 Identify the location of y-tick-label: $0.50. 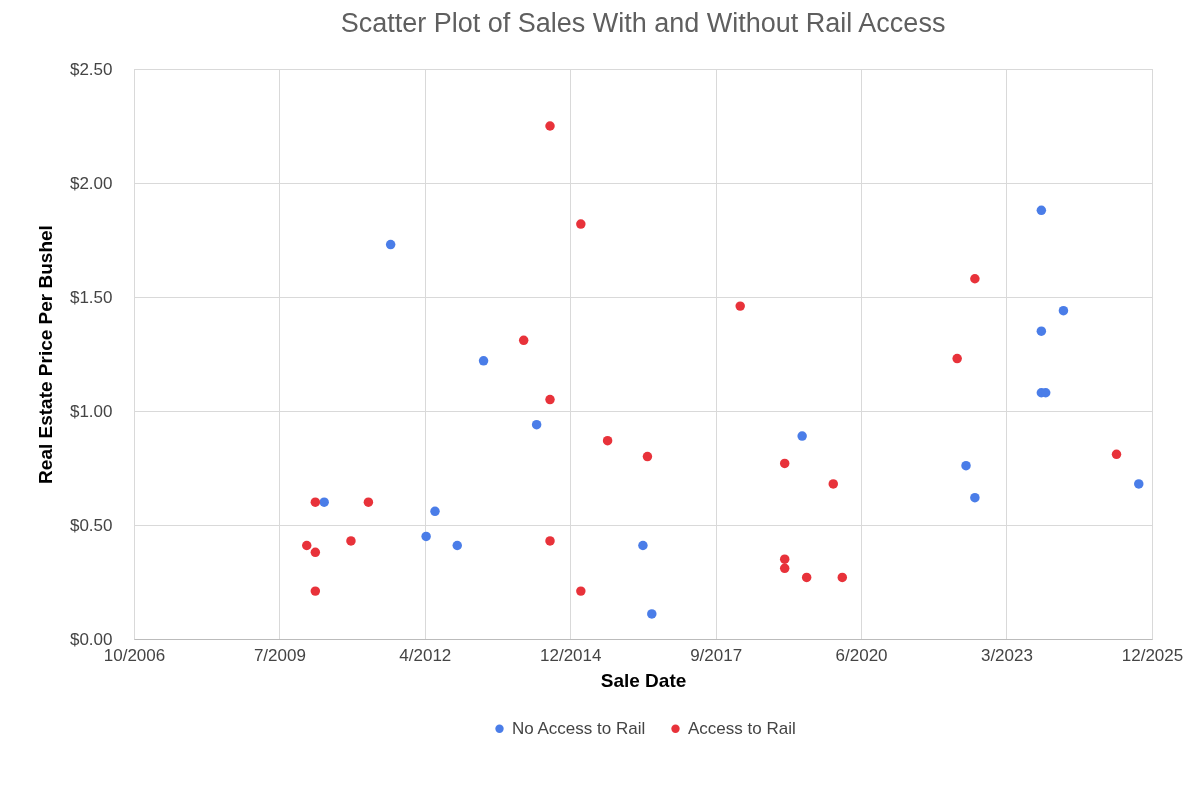
(91, 525).